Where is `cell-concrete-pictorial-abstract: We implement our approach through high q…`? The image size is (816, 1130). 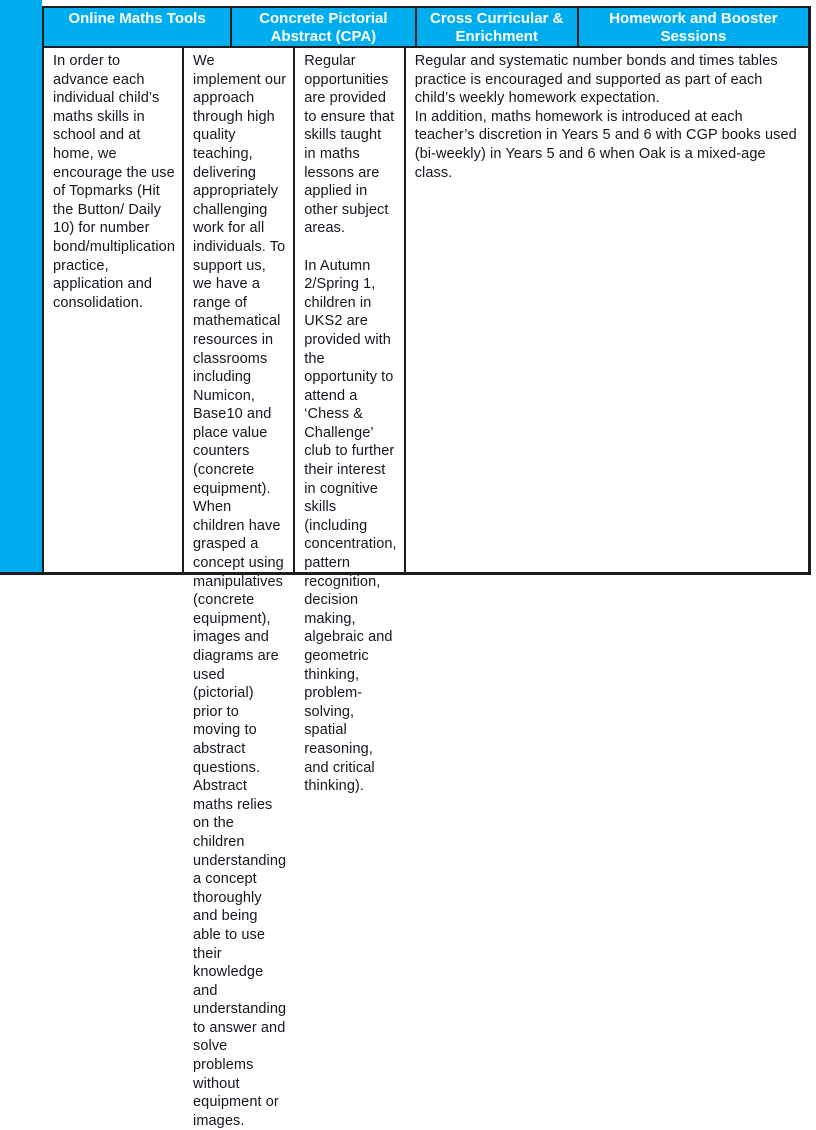 cell-concrete-pictorial-abstract: We implement our approach through high q… is located at coordinates (240, 588).